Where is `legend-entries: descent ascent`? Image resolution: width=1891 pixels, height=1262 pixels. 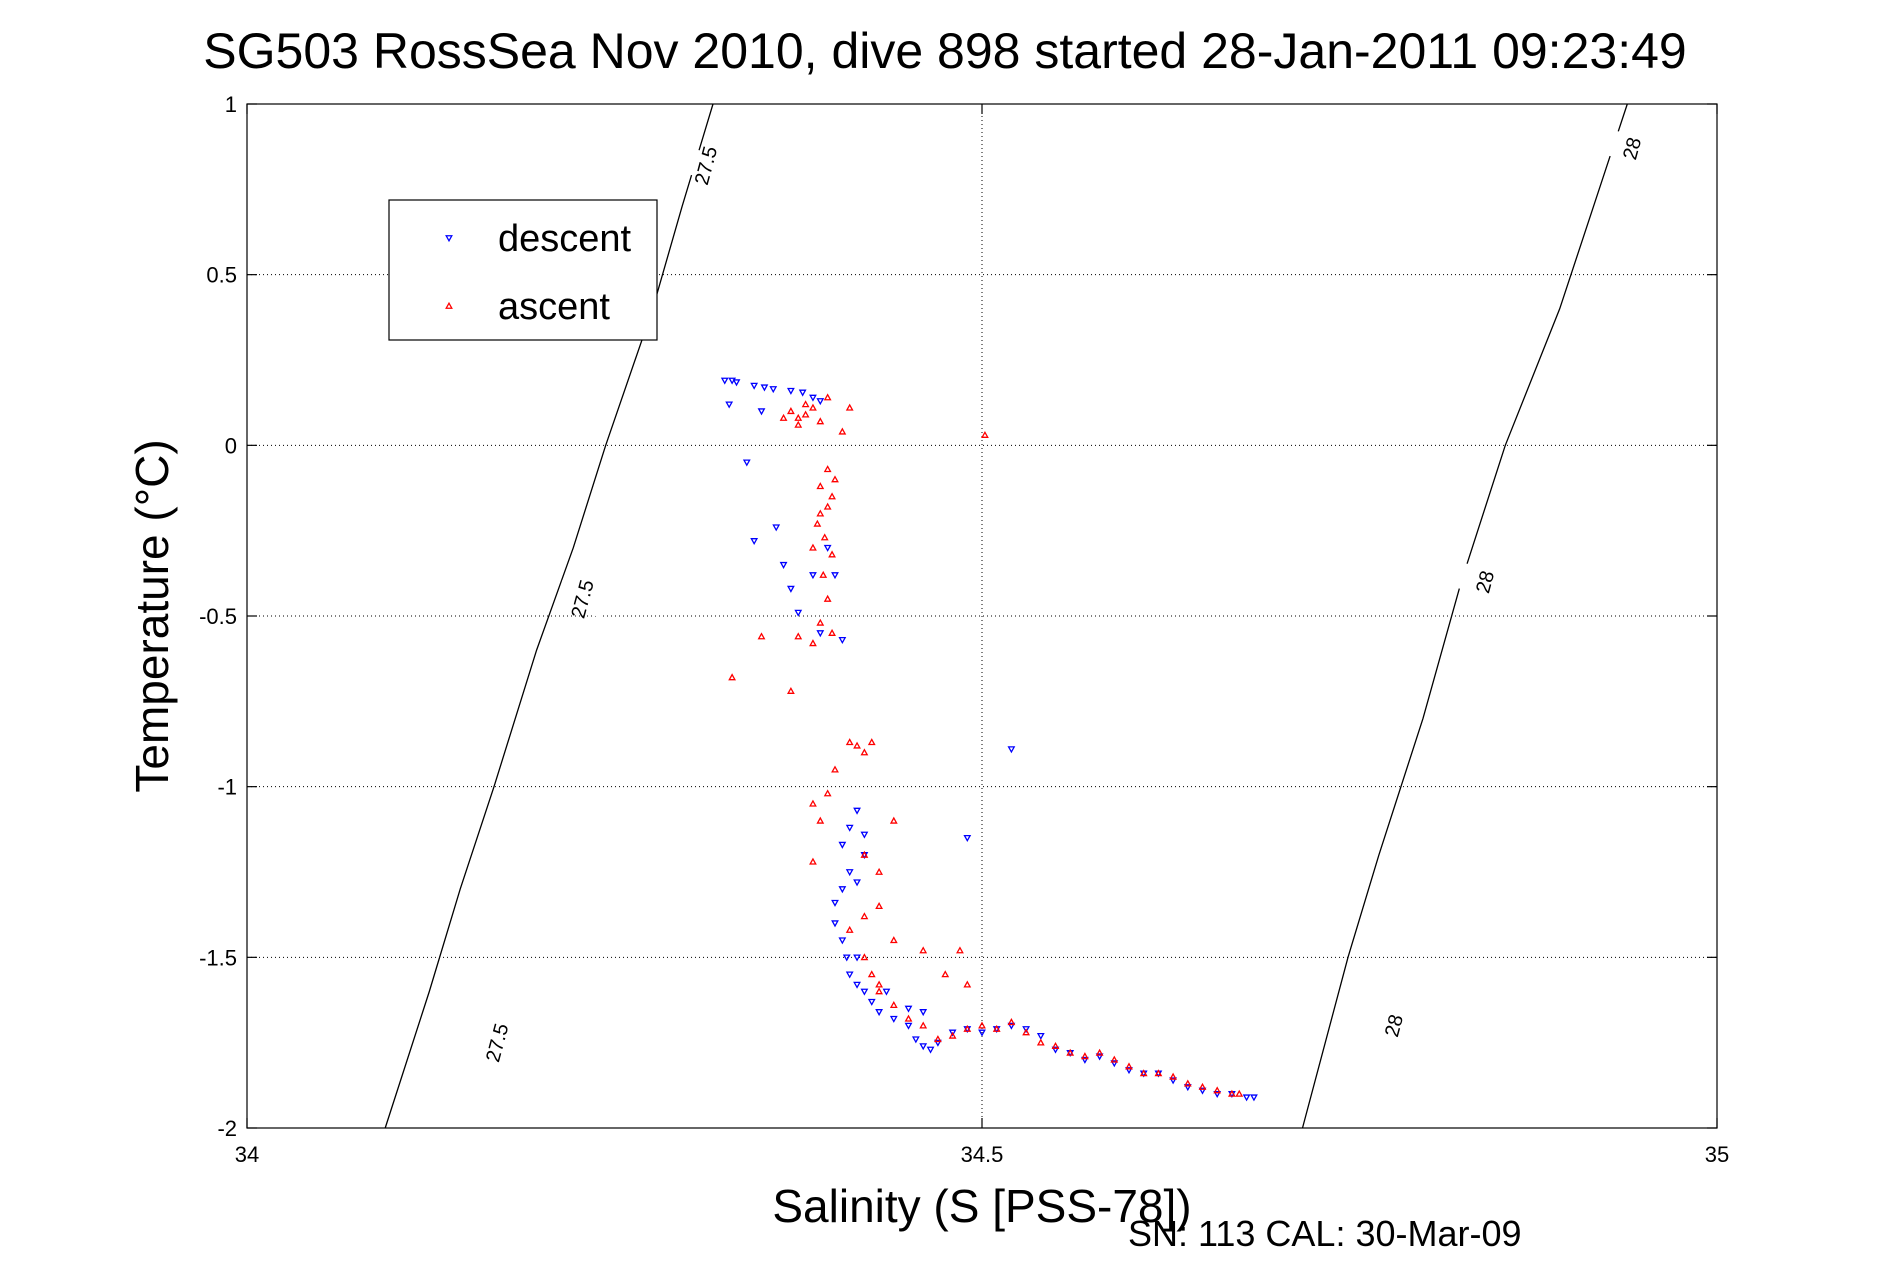 legend-entries: descent ascent is located at coordinates (538, 273).